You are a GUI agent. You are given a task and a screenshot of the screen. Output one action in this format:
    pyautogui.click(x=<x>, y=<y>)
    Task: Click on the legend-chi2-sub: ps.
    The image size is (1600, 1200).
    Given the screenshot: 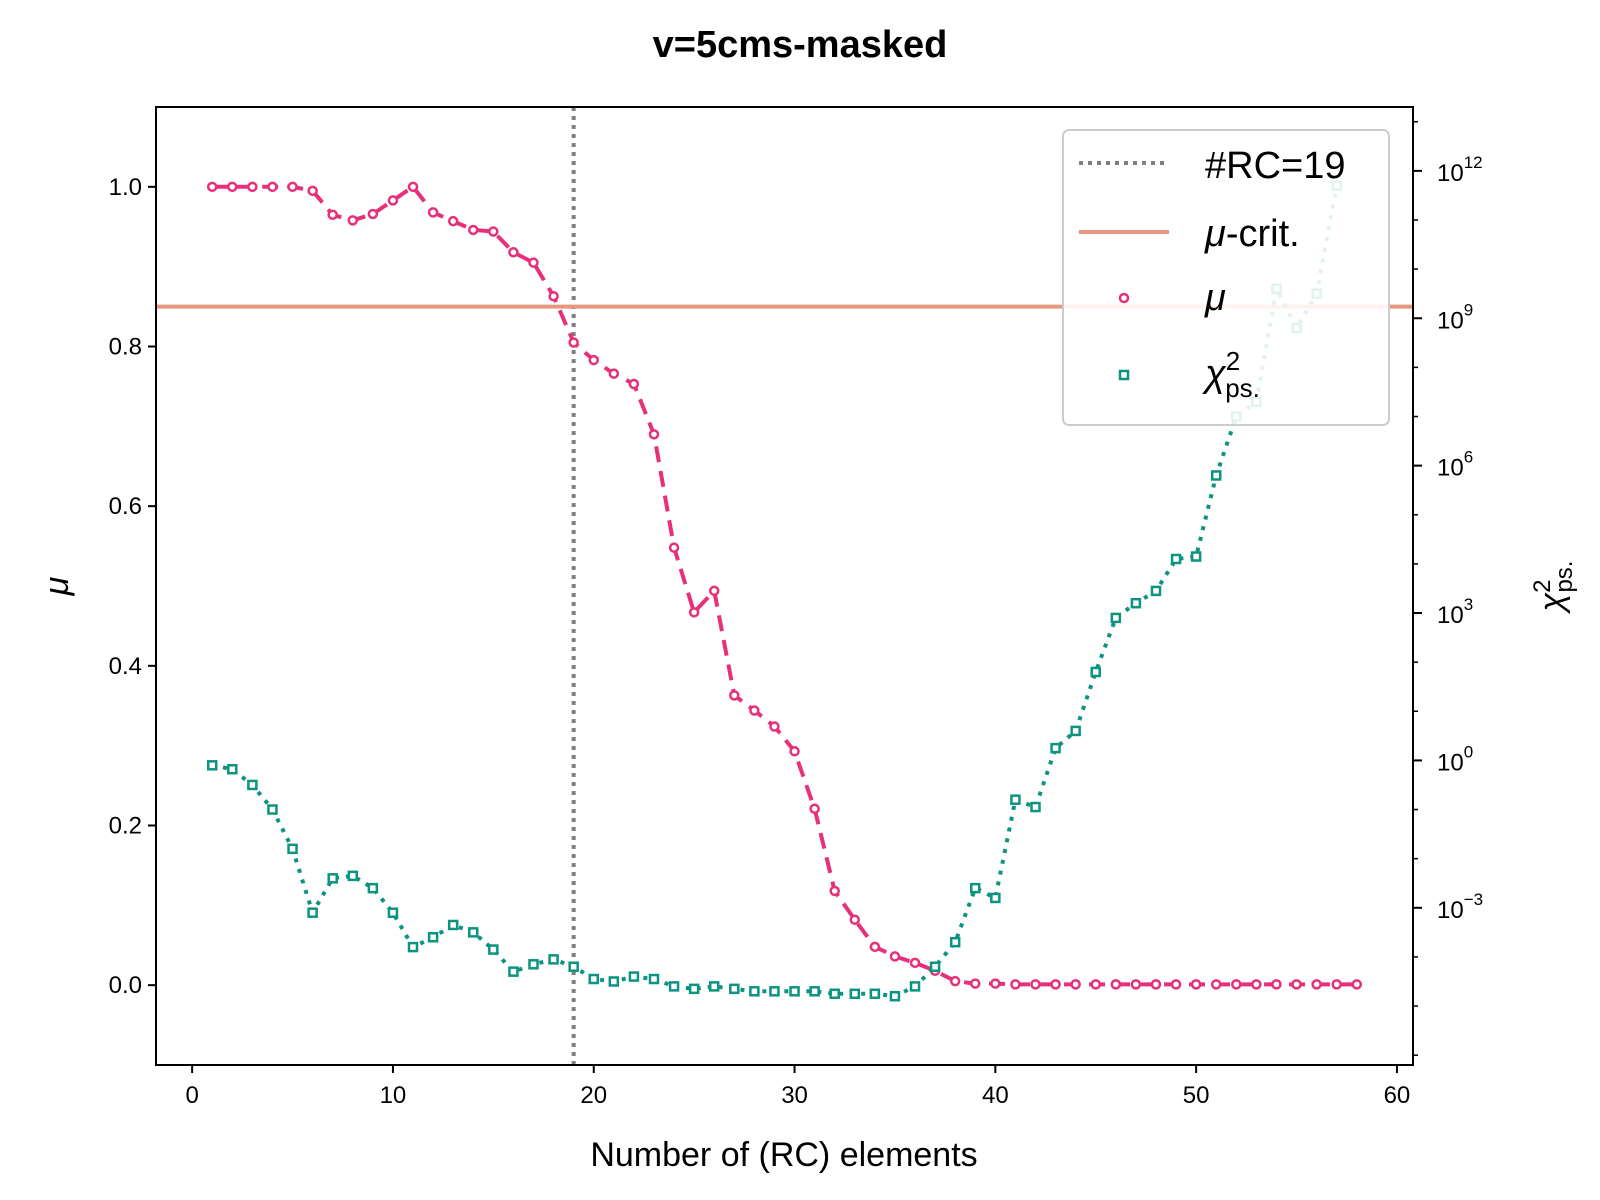 What is the action you would take?
    pyautogui.click(x=1242, y=388)
    